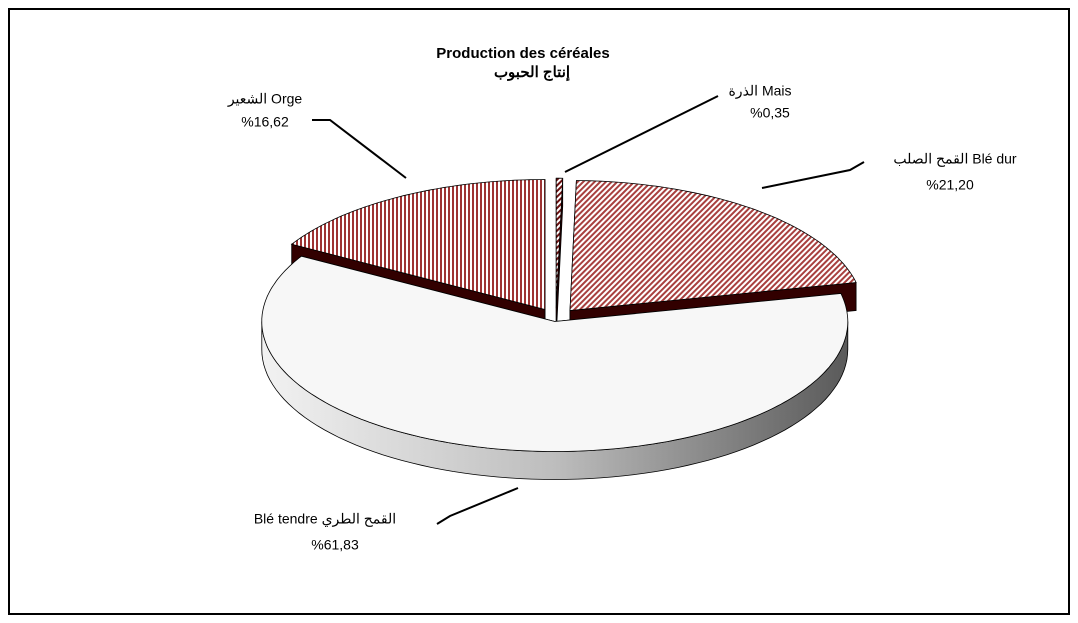 The image size is (1078, 623). What do you see at coordinates (522, 53) in the screenshot?
I see `chart-title: Production des céréales` at bounding box center [522, 53].